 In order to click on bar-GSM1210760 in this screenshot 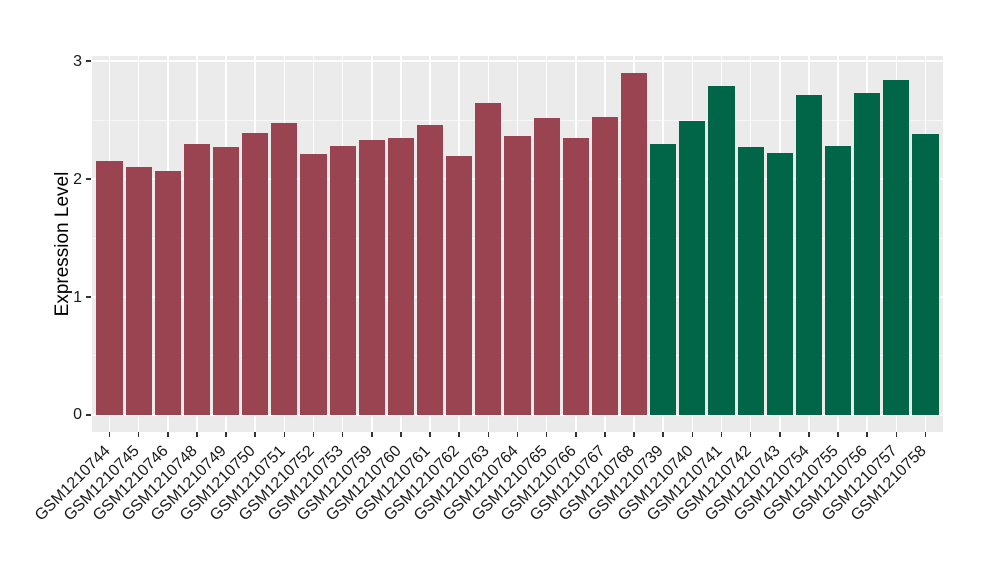, I will do `click(401, 276)`.